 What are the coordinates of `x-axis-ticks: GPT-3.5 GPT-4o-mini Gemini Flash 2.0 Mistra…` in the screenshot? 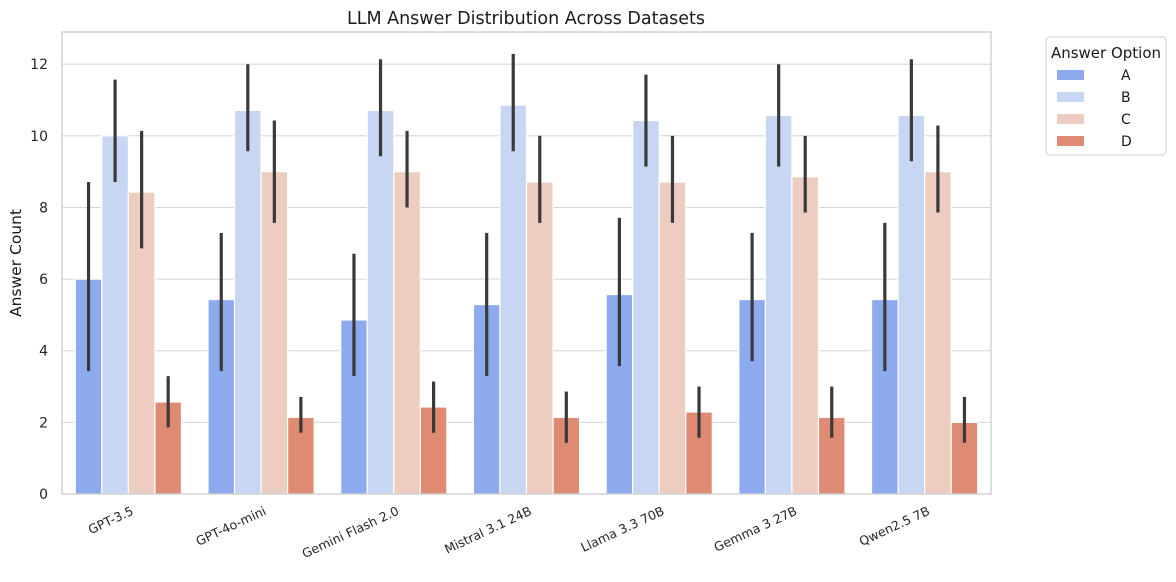 It's located at (509, 532).